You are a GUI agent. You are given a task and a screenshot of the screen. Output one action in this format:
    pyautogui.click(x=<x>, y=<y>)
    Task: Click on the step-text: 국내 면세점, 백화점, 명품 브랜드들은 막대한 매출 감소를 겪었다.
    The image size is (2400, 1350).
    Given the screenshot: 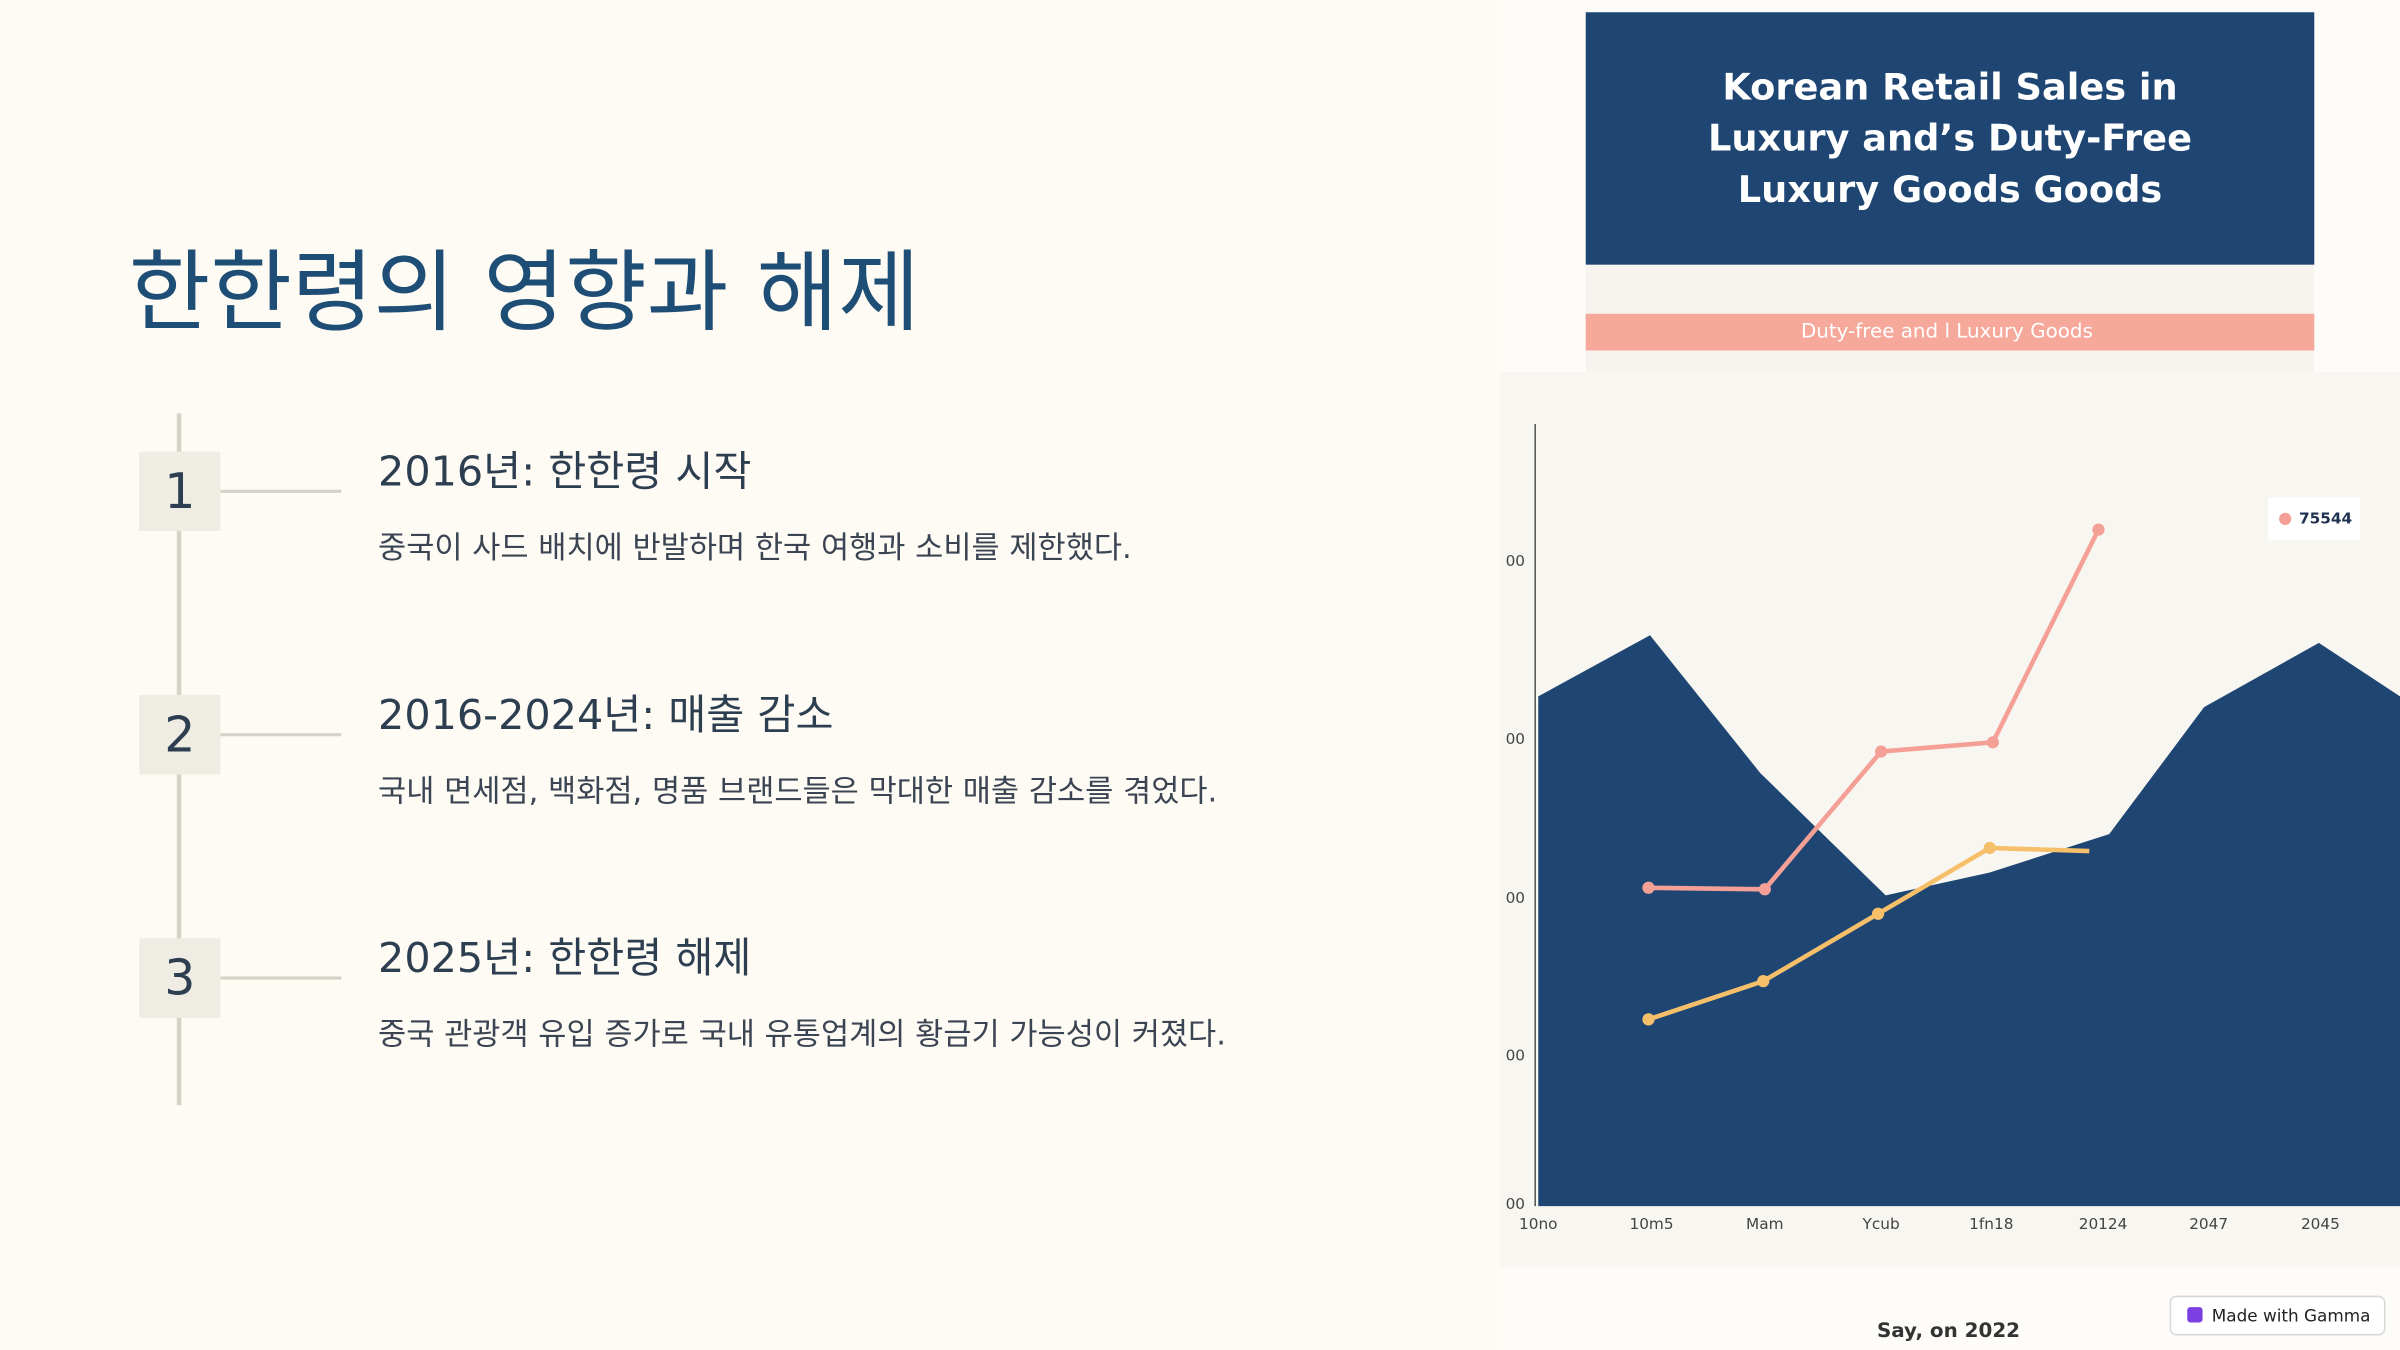 What is the action you would take?
    pyautogui.click(x=797, y=791)
    